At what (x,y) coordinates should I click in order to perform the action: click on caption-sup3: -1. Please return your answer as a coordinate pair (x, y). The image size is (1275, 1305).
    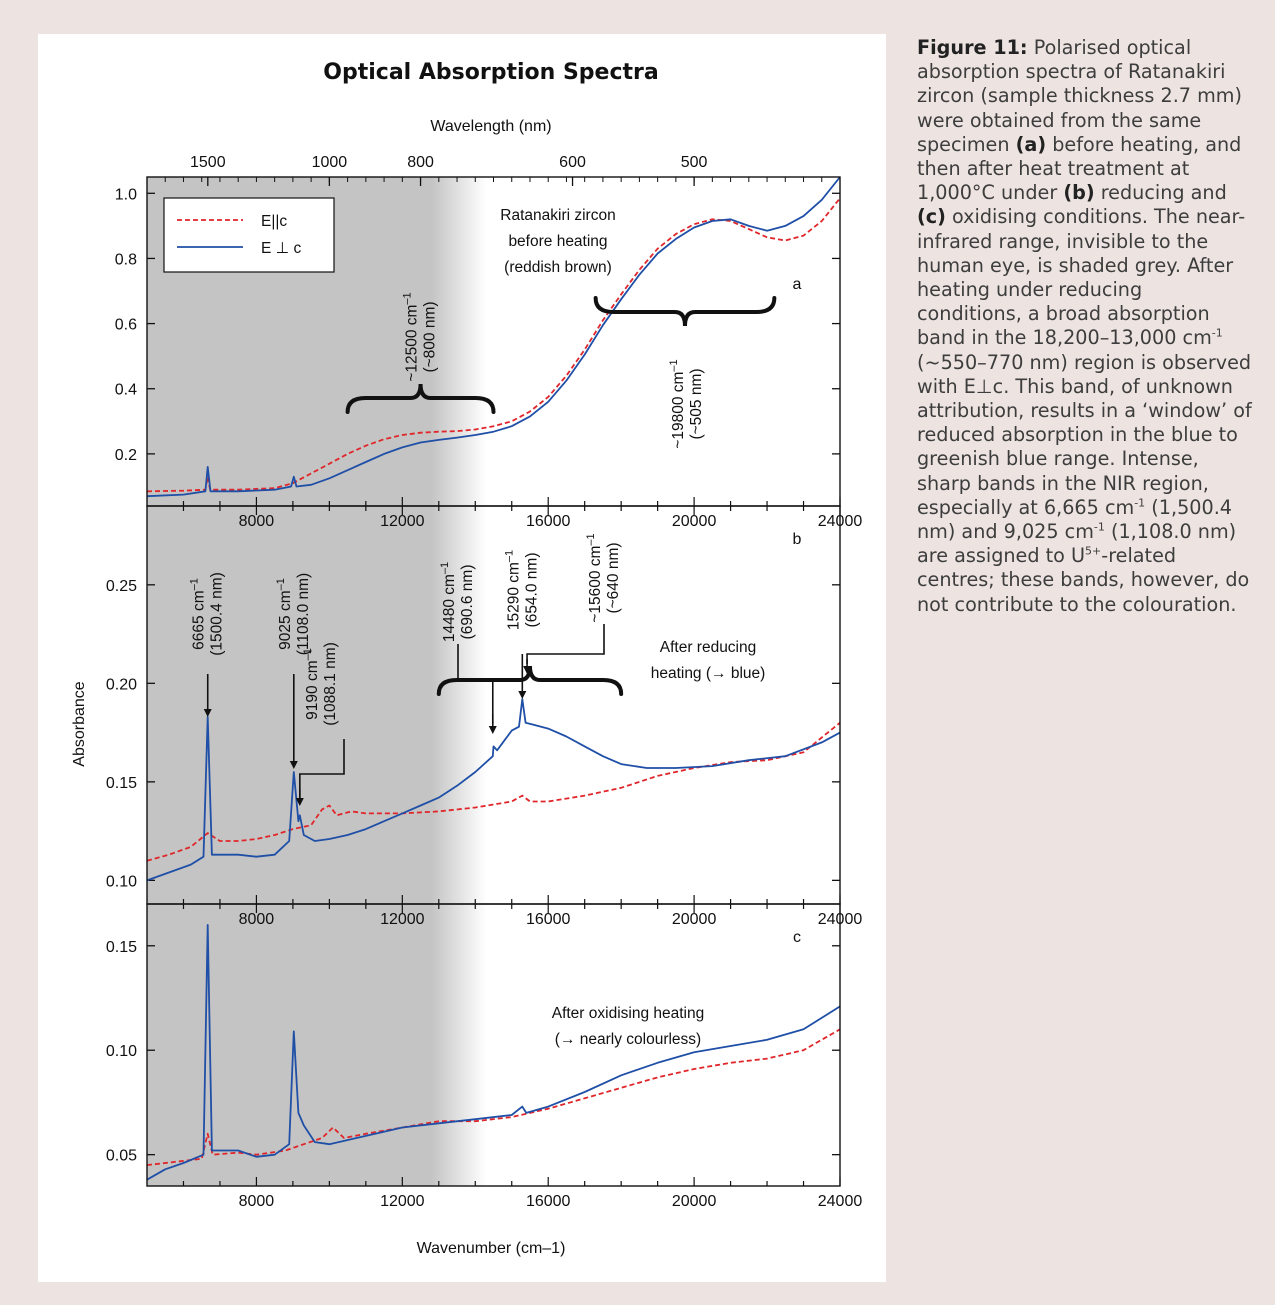
    Looking at the image, I should click on (1099, 527).